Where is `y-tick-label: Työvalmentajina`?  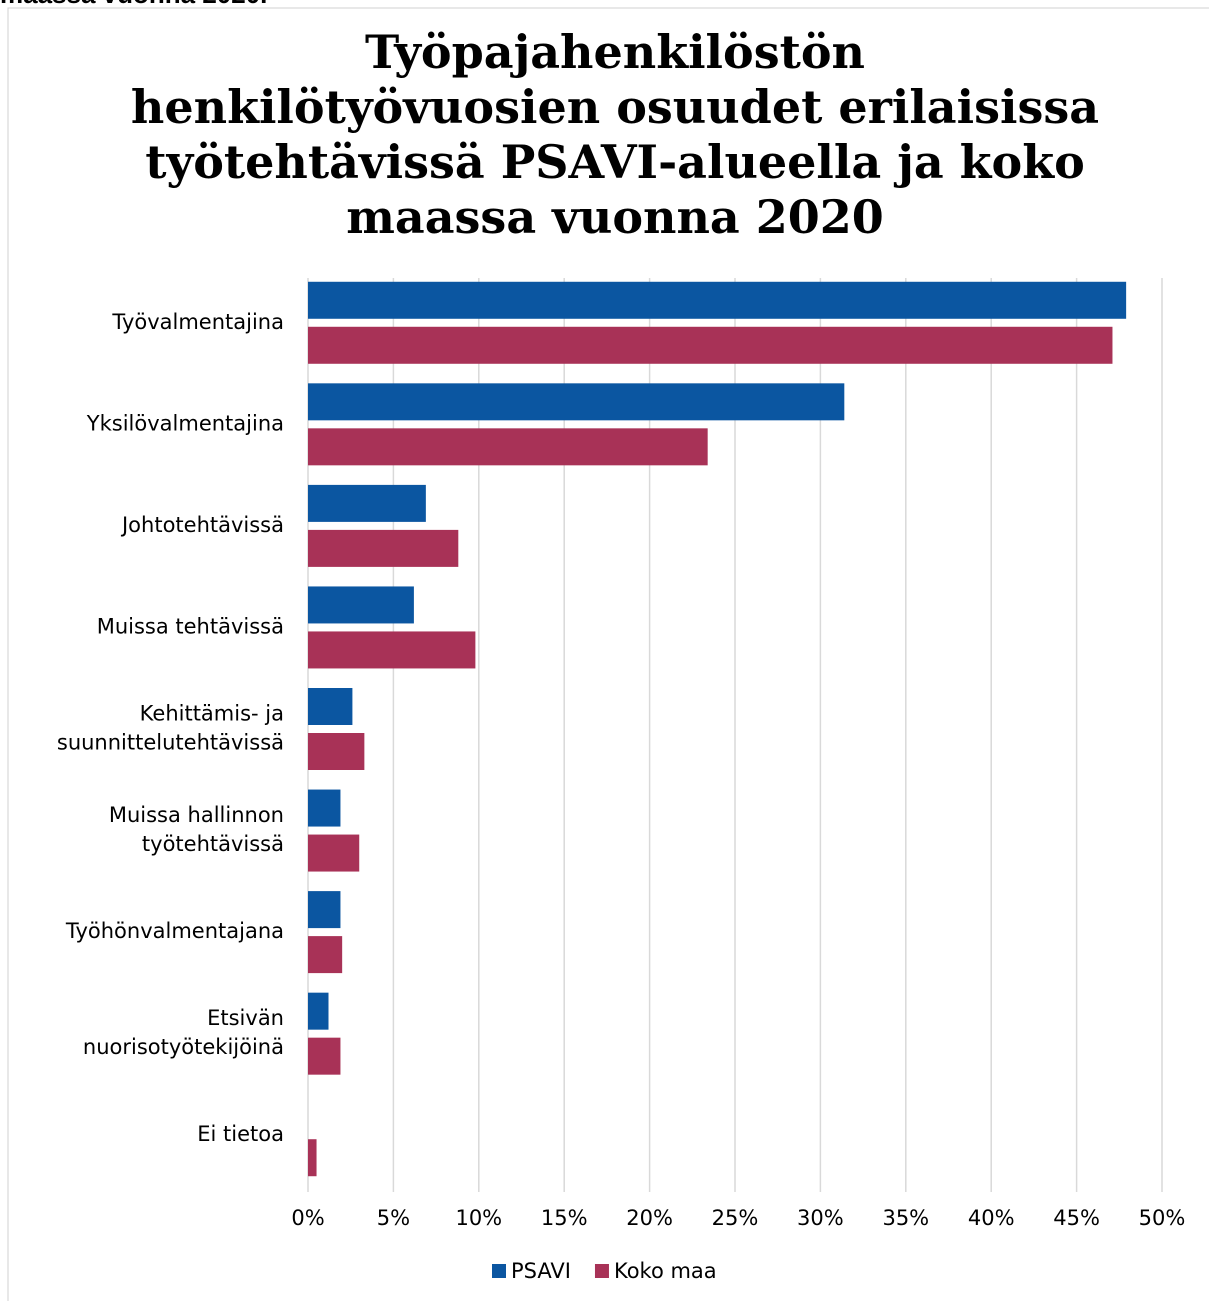 y-tick-label: Työvalmentajina is located at coordinates (197, 322).